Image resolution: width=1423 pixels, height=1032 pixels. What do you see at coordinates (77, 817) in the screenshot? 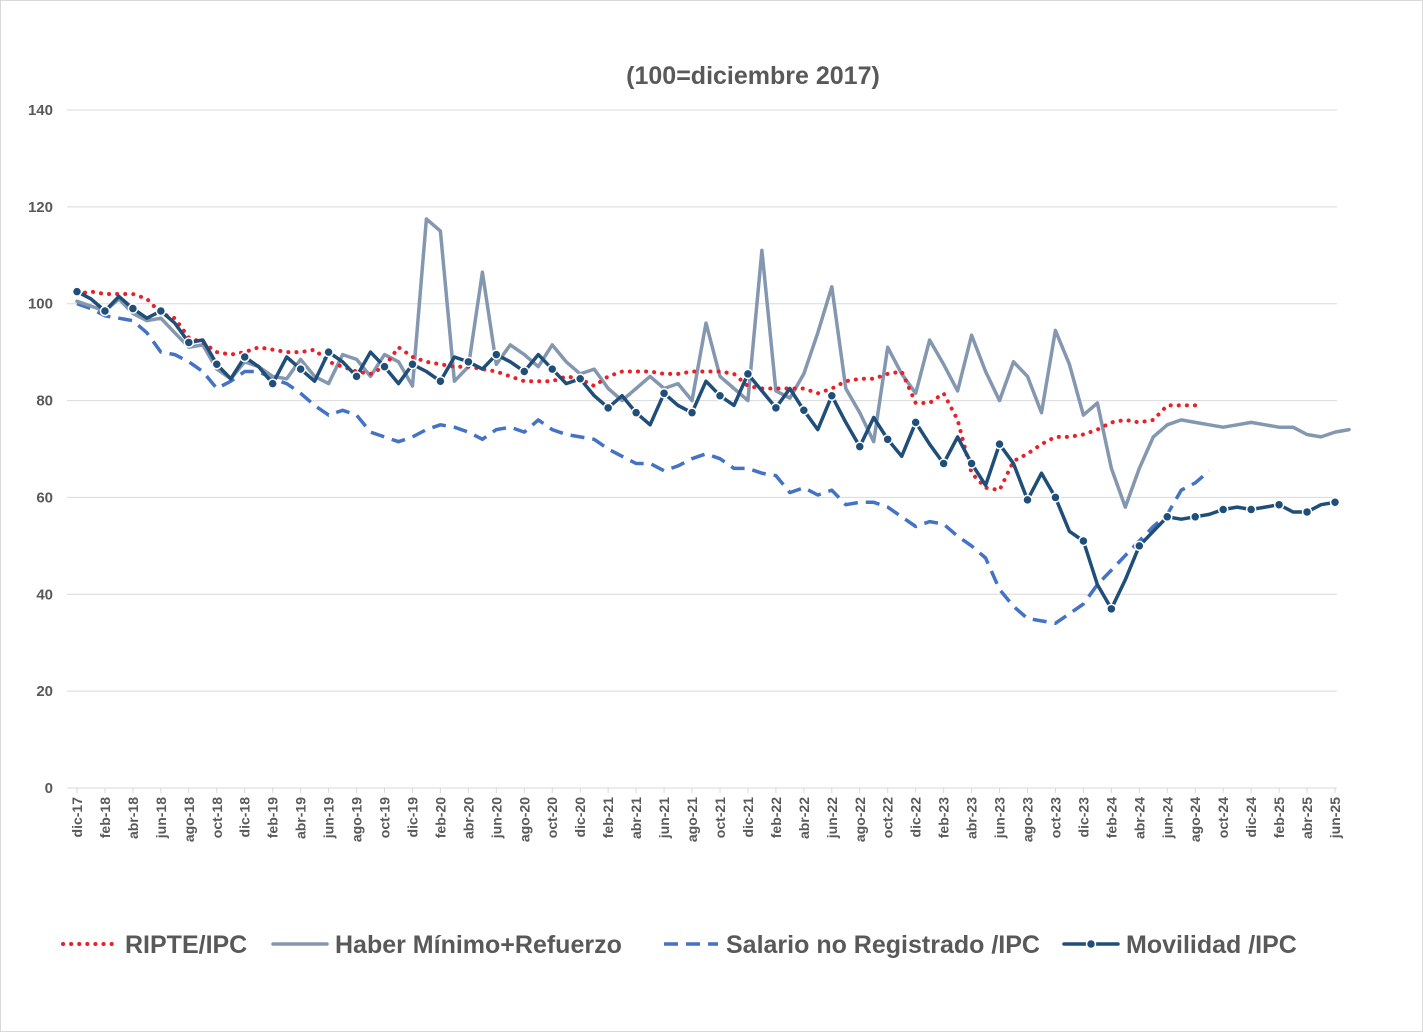
I see `x-tick-label: dic-17` at bounding box center [77, 817].